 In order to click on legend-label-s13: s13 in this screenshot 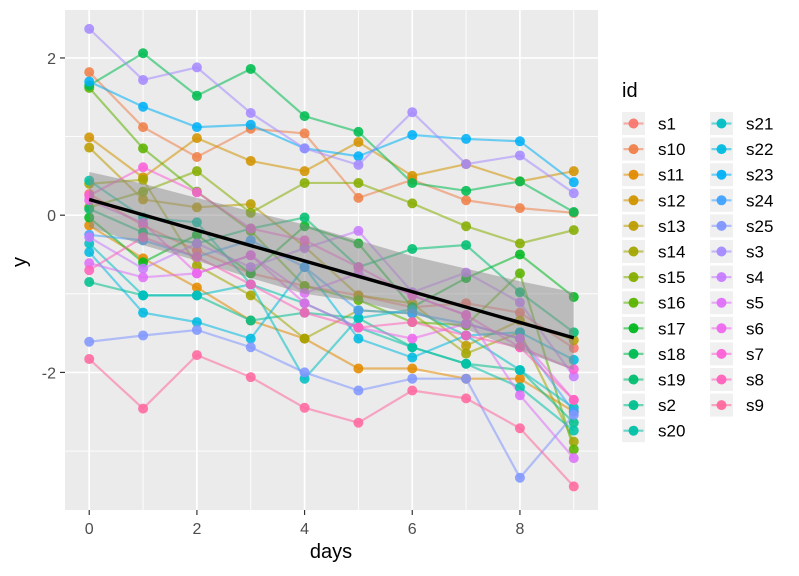, I will do `click(671, 226)`.